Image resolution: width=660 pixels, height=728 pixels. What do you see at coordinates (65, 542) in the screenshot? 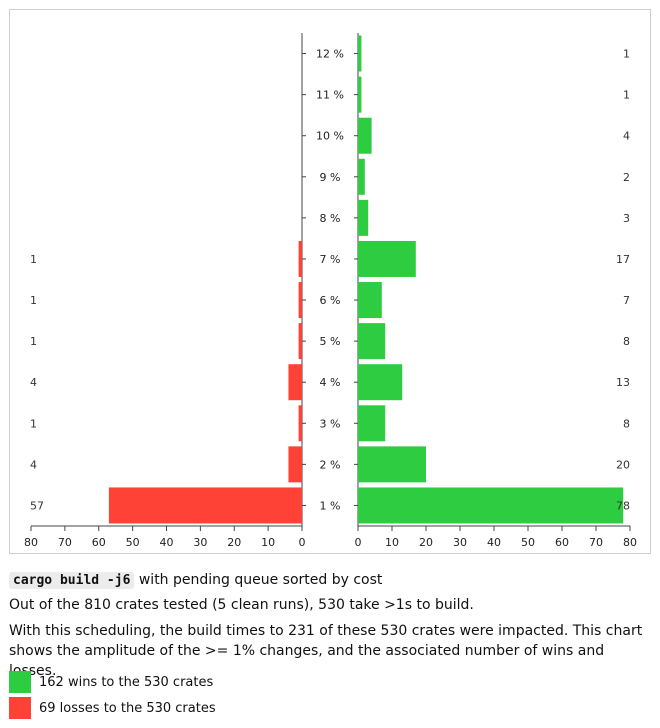
I see `losses-x-tick-label: 70` at bounding box center [65, 542].